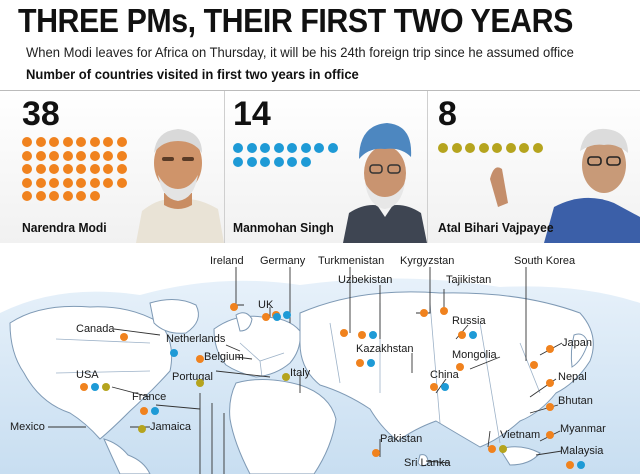 This screenshot has width=640, height=474. I want to click on name-singh: Manmohan Singh, so click(283, 227).